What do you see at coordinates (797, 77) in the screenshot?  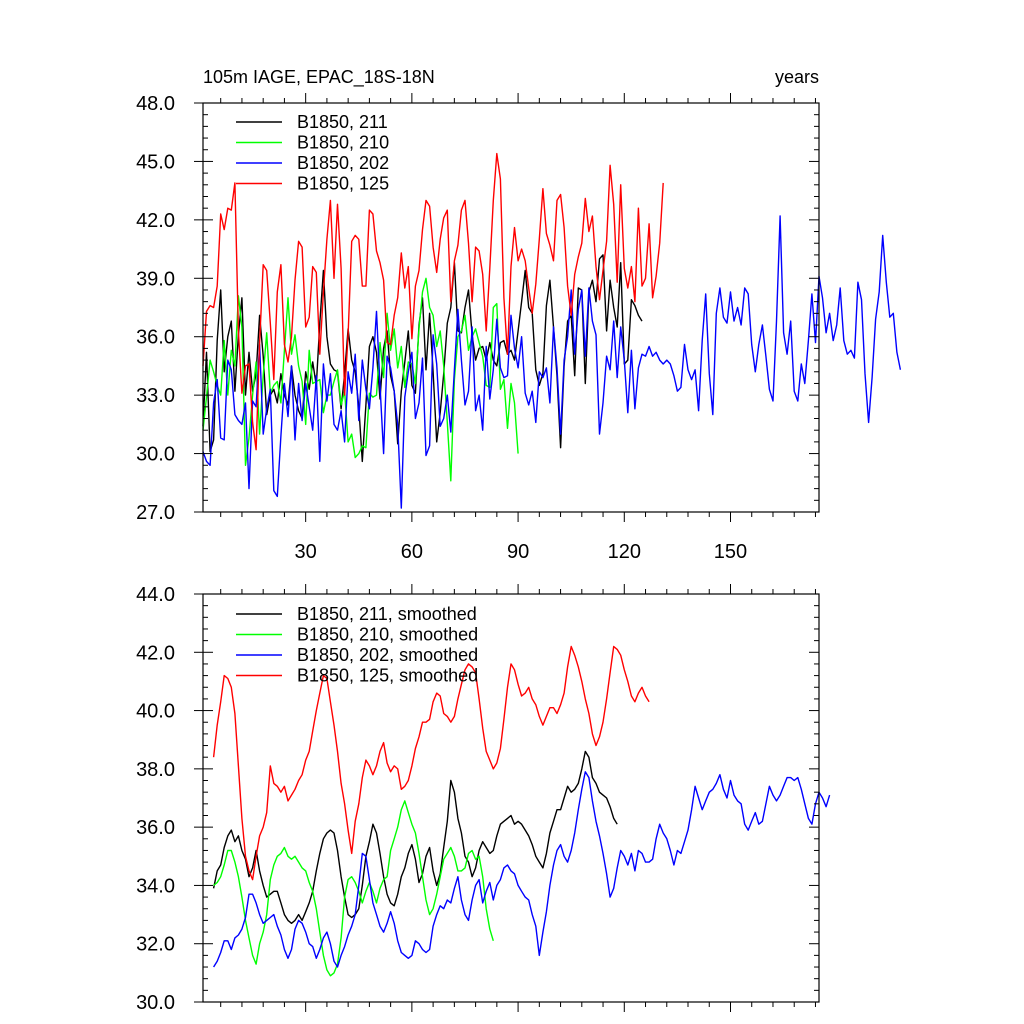 I see `top-panel-units: years` at bounding box center [797, 77].